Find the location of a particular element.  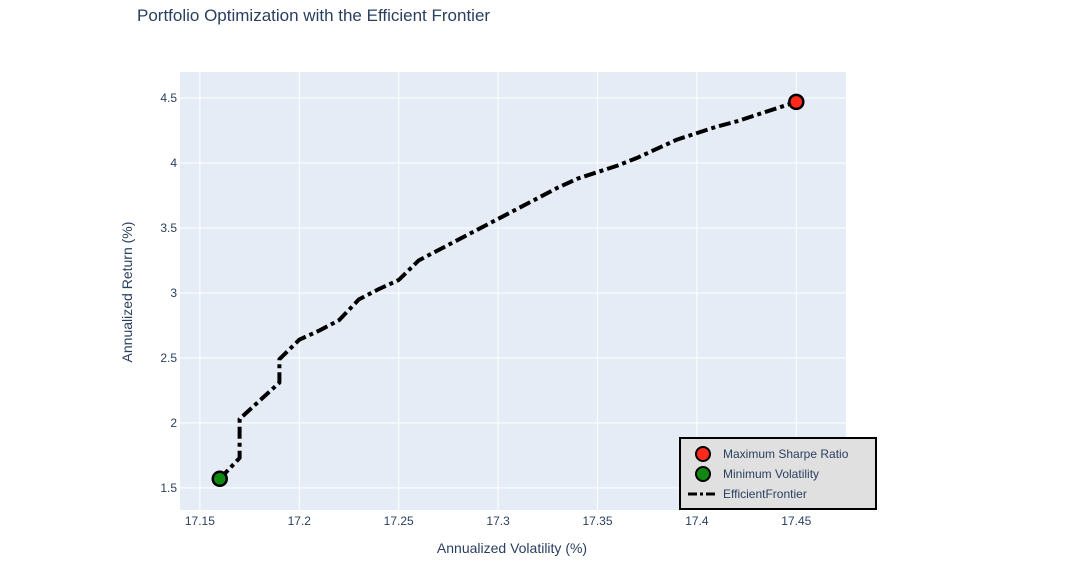

legend-item-min-volatility: Minimum Volatility is located at coordinates (757, 474).